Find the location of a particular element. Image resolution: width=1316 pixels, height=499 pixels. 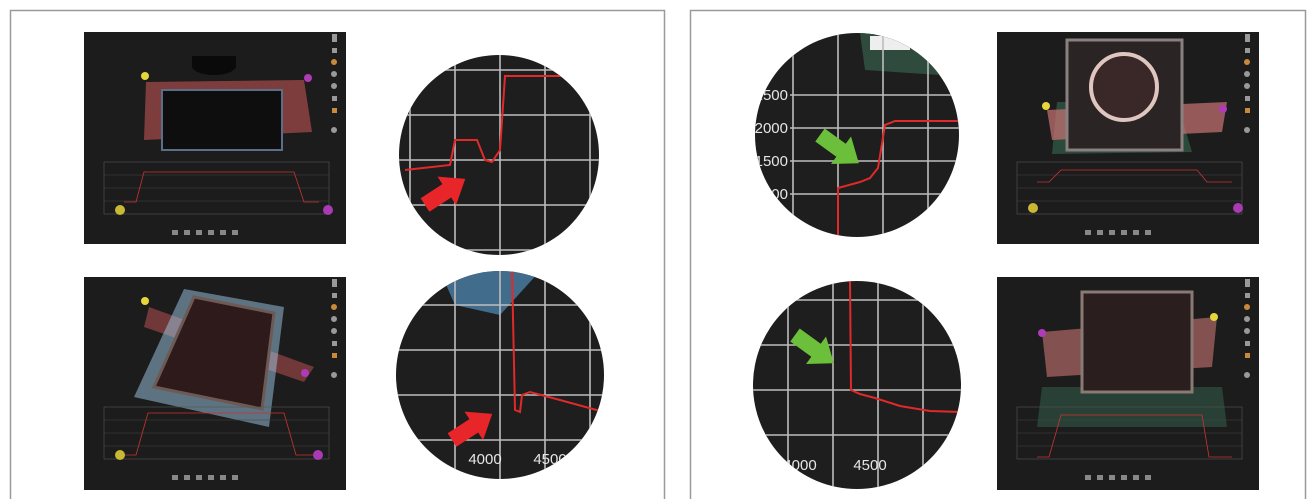

y-tick-label: 2500 is located at coordinates (771, 95).